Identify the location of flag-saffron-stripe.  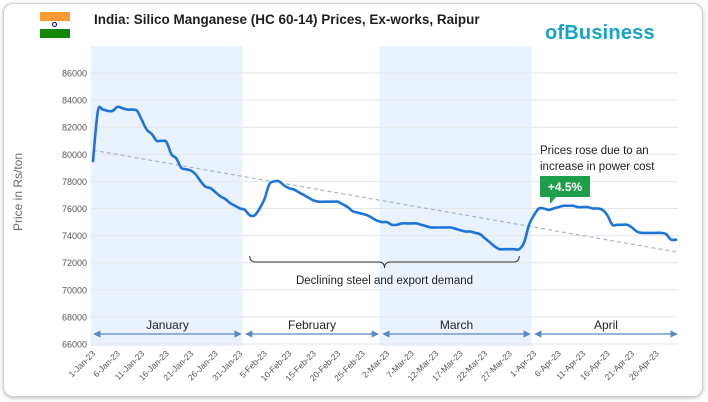
(55, 16).